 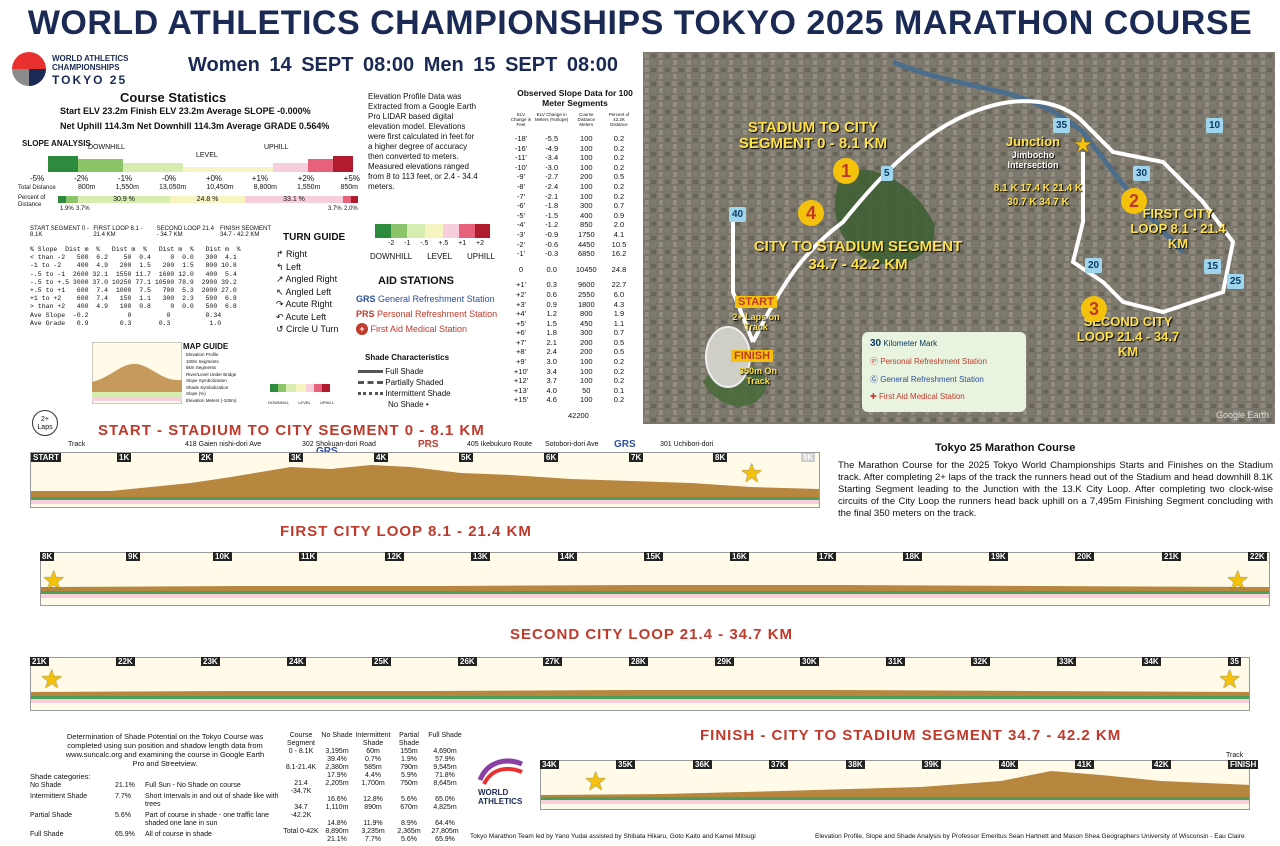 I want to click on km-tag: 23K, so click(x=210, y=661).